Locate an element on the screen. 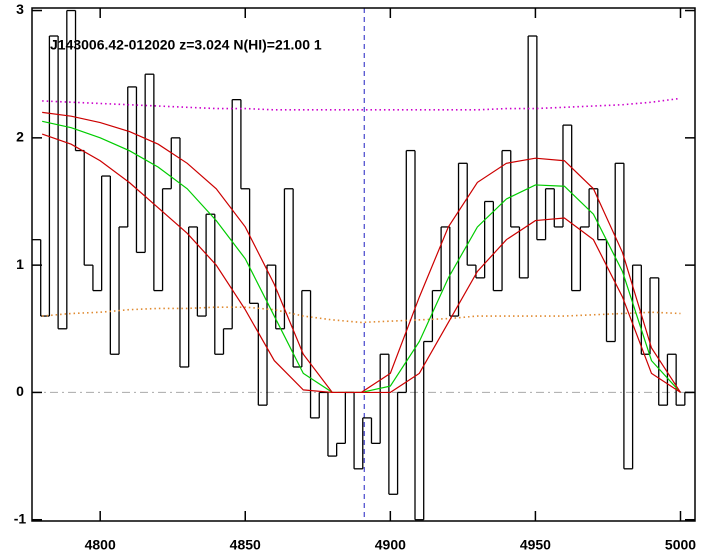 The height and width of the screenshot is (556, 704). x-tick-label: 4800 is located at coordinates (100, 545).